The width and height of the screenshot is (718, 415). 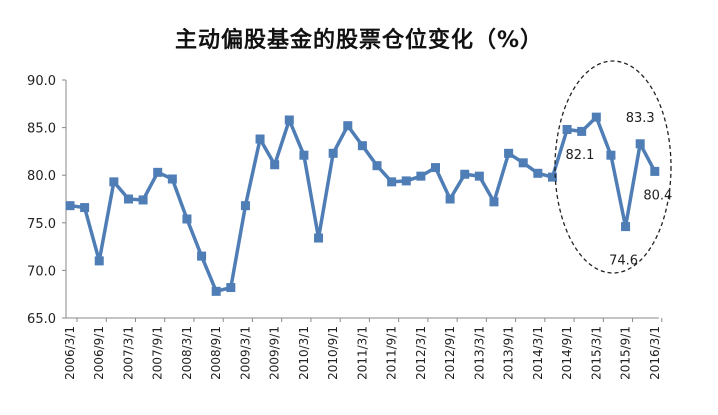 What do you see at coordinates (538, 353) in the screenshot?
I see `x-tick-label: 2014/3/1` at bounding box center [538, 353].